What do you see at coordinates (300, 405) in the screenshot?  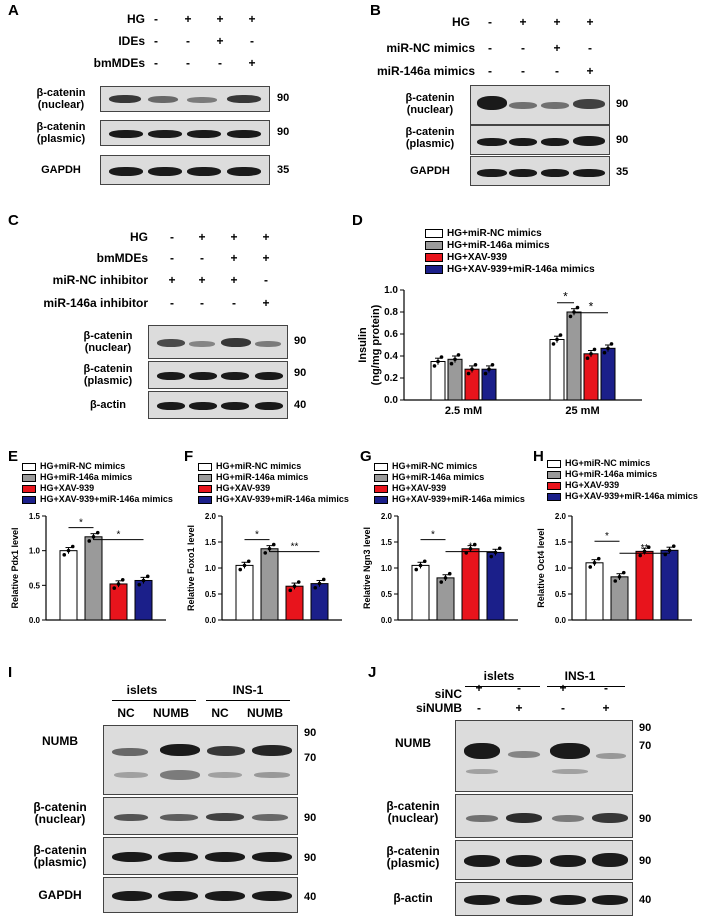 I see `mw-c-3: 40` at bounding box center [300, 405].